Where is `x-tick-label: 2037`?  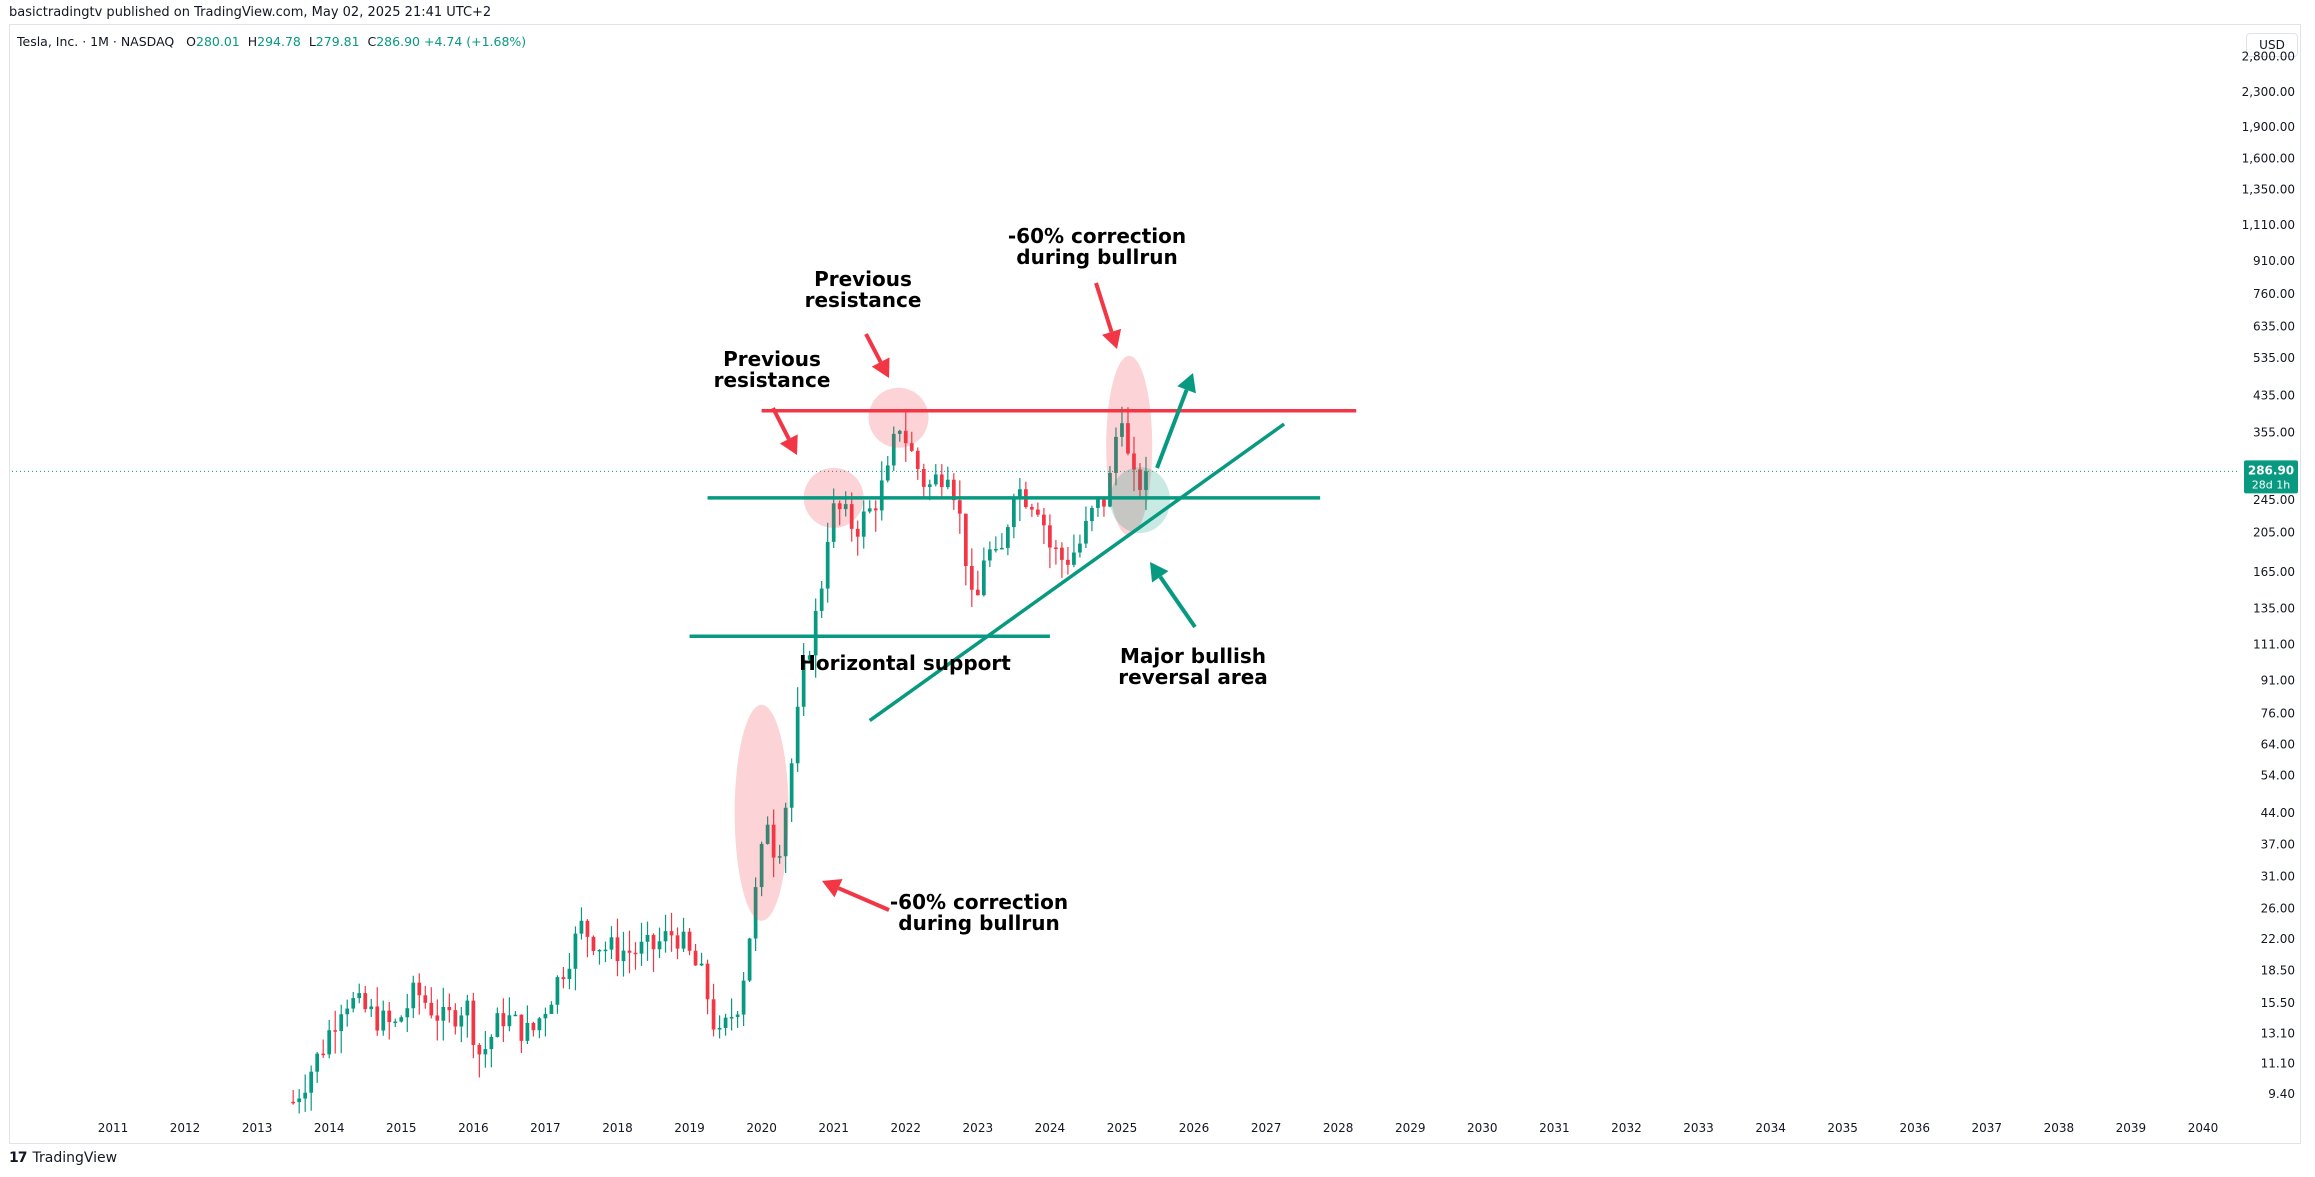
x-tick-label: 2037 is located at coordinates (1987, 1128).